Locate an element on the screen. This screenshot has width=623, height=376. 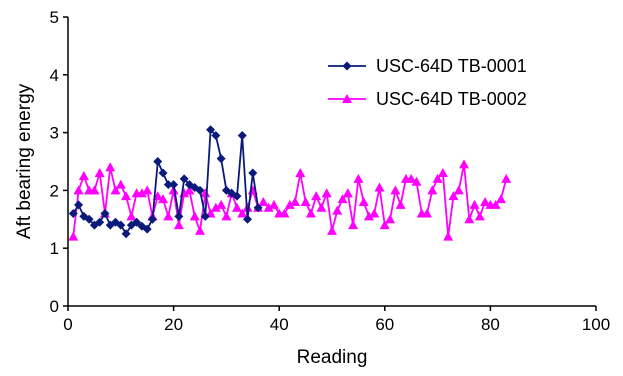
legend-label: USC-64D TB-0002 is located at coordinates (451, 99).